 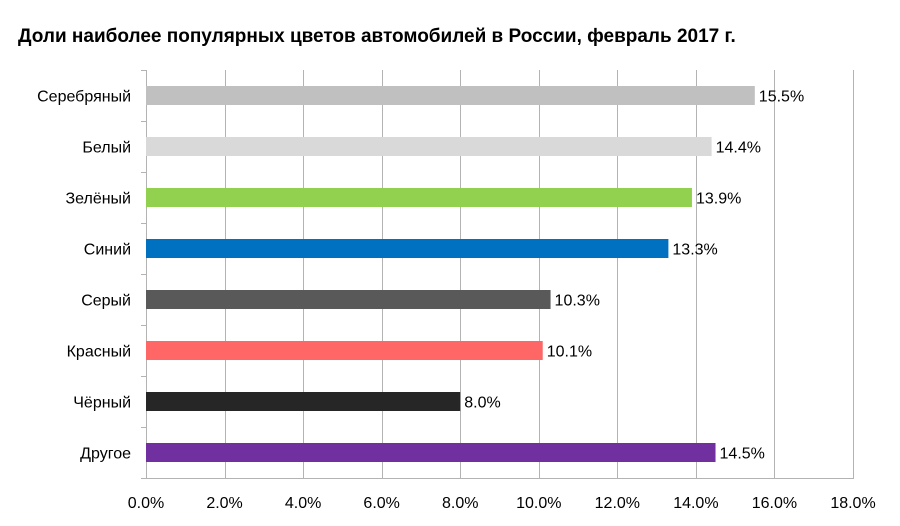 What do you see at coordinates (460, 503) in the screenshot?
I see `x-tick-label: 8.0%` at bounding box center [460, 503].